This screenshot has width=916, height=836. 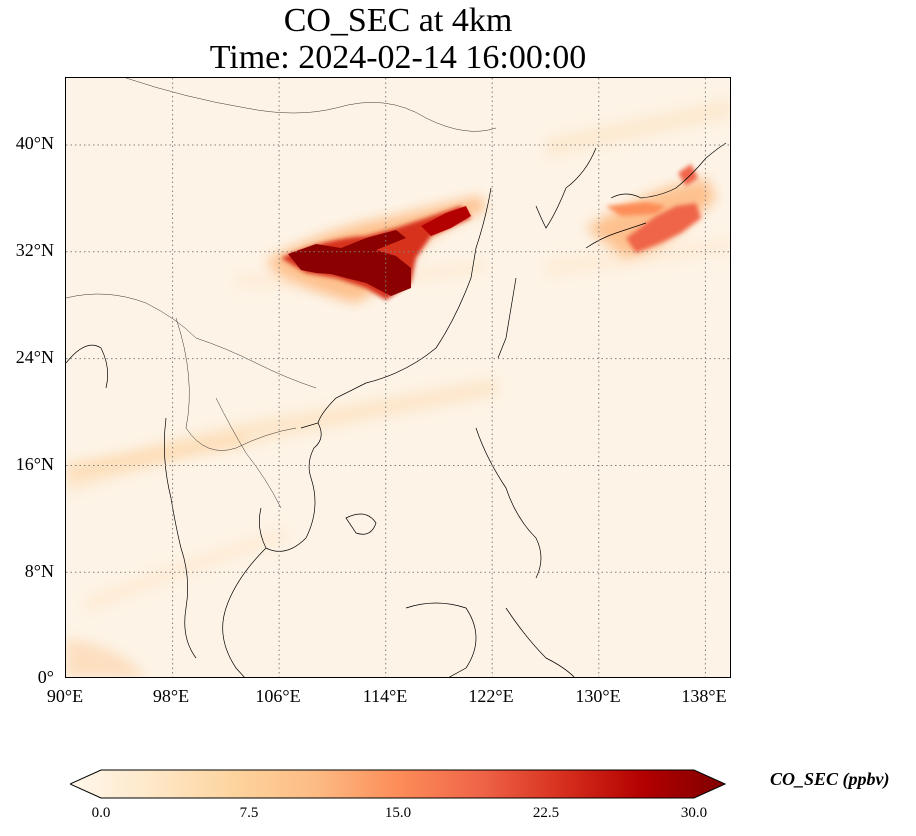 What do you see at coordinates (39, 571) in the screenshot?
I see `lat-tick-8n: 8°N` at bounding box center [39, 571].